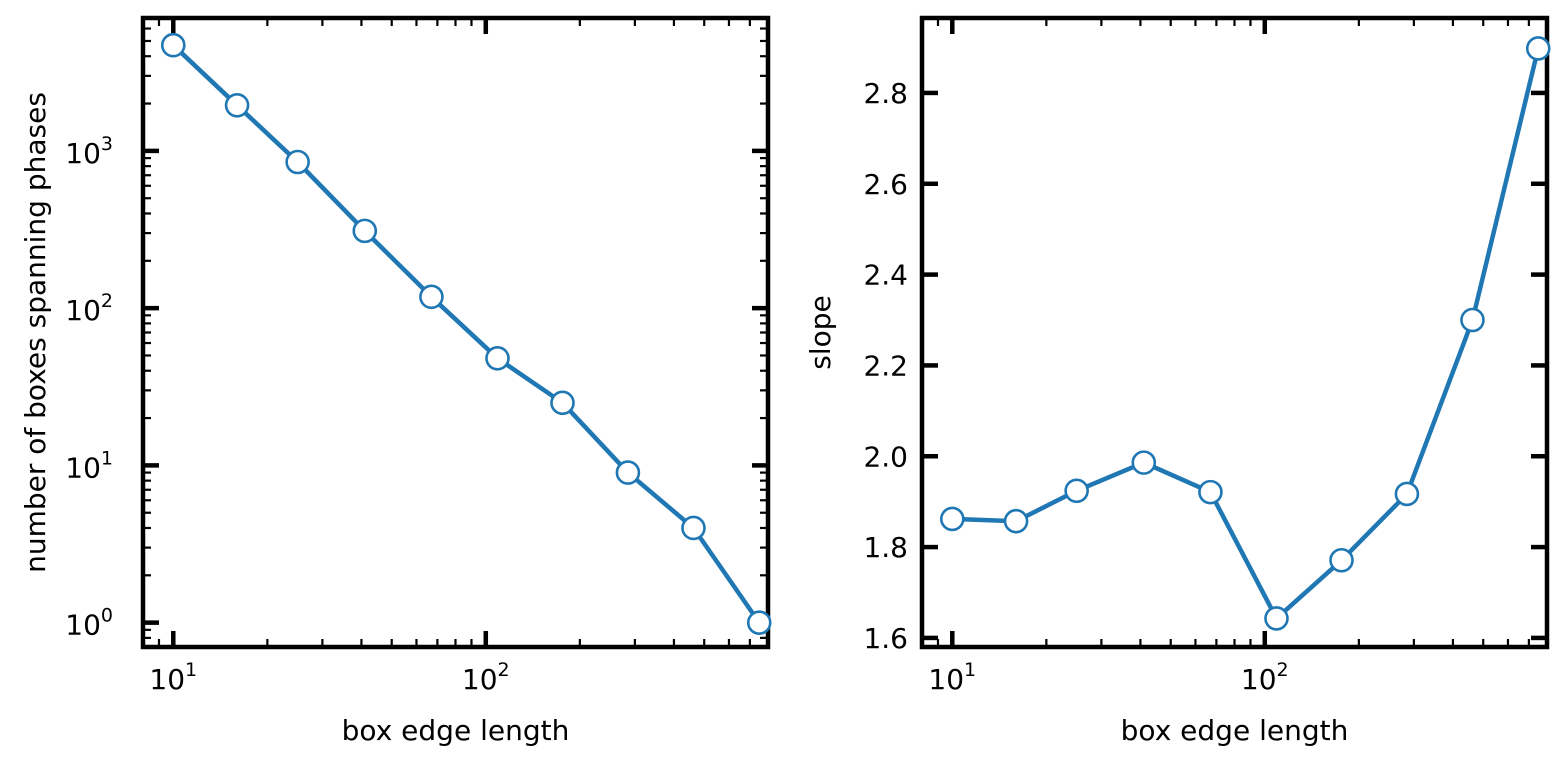  What do you see at coordinates (89, 623) in the screenshot?
I see `y-tick-label: 10⁰` at bounding box center [89, 623].